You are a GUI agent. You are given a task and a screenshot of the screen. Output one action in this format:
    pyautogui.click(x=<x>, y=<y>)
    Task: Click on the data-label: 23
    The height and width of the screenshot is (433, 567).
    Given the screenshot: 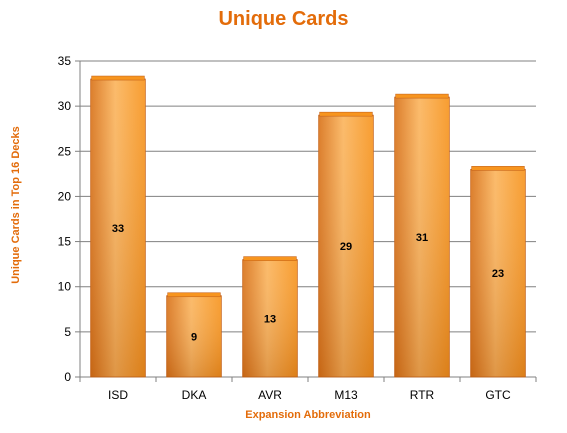 What is the action you would take?
    pyautogui.click(x=498, y=274)
    